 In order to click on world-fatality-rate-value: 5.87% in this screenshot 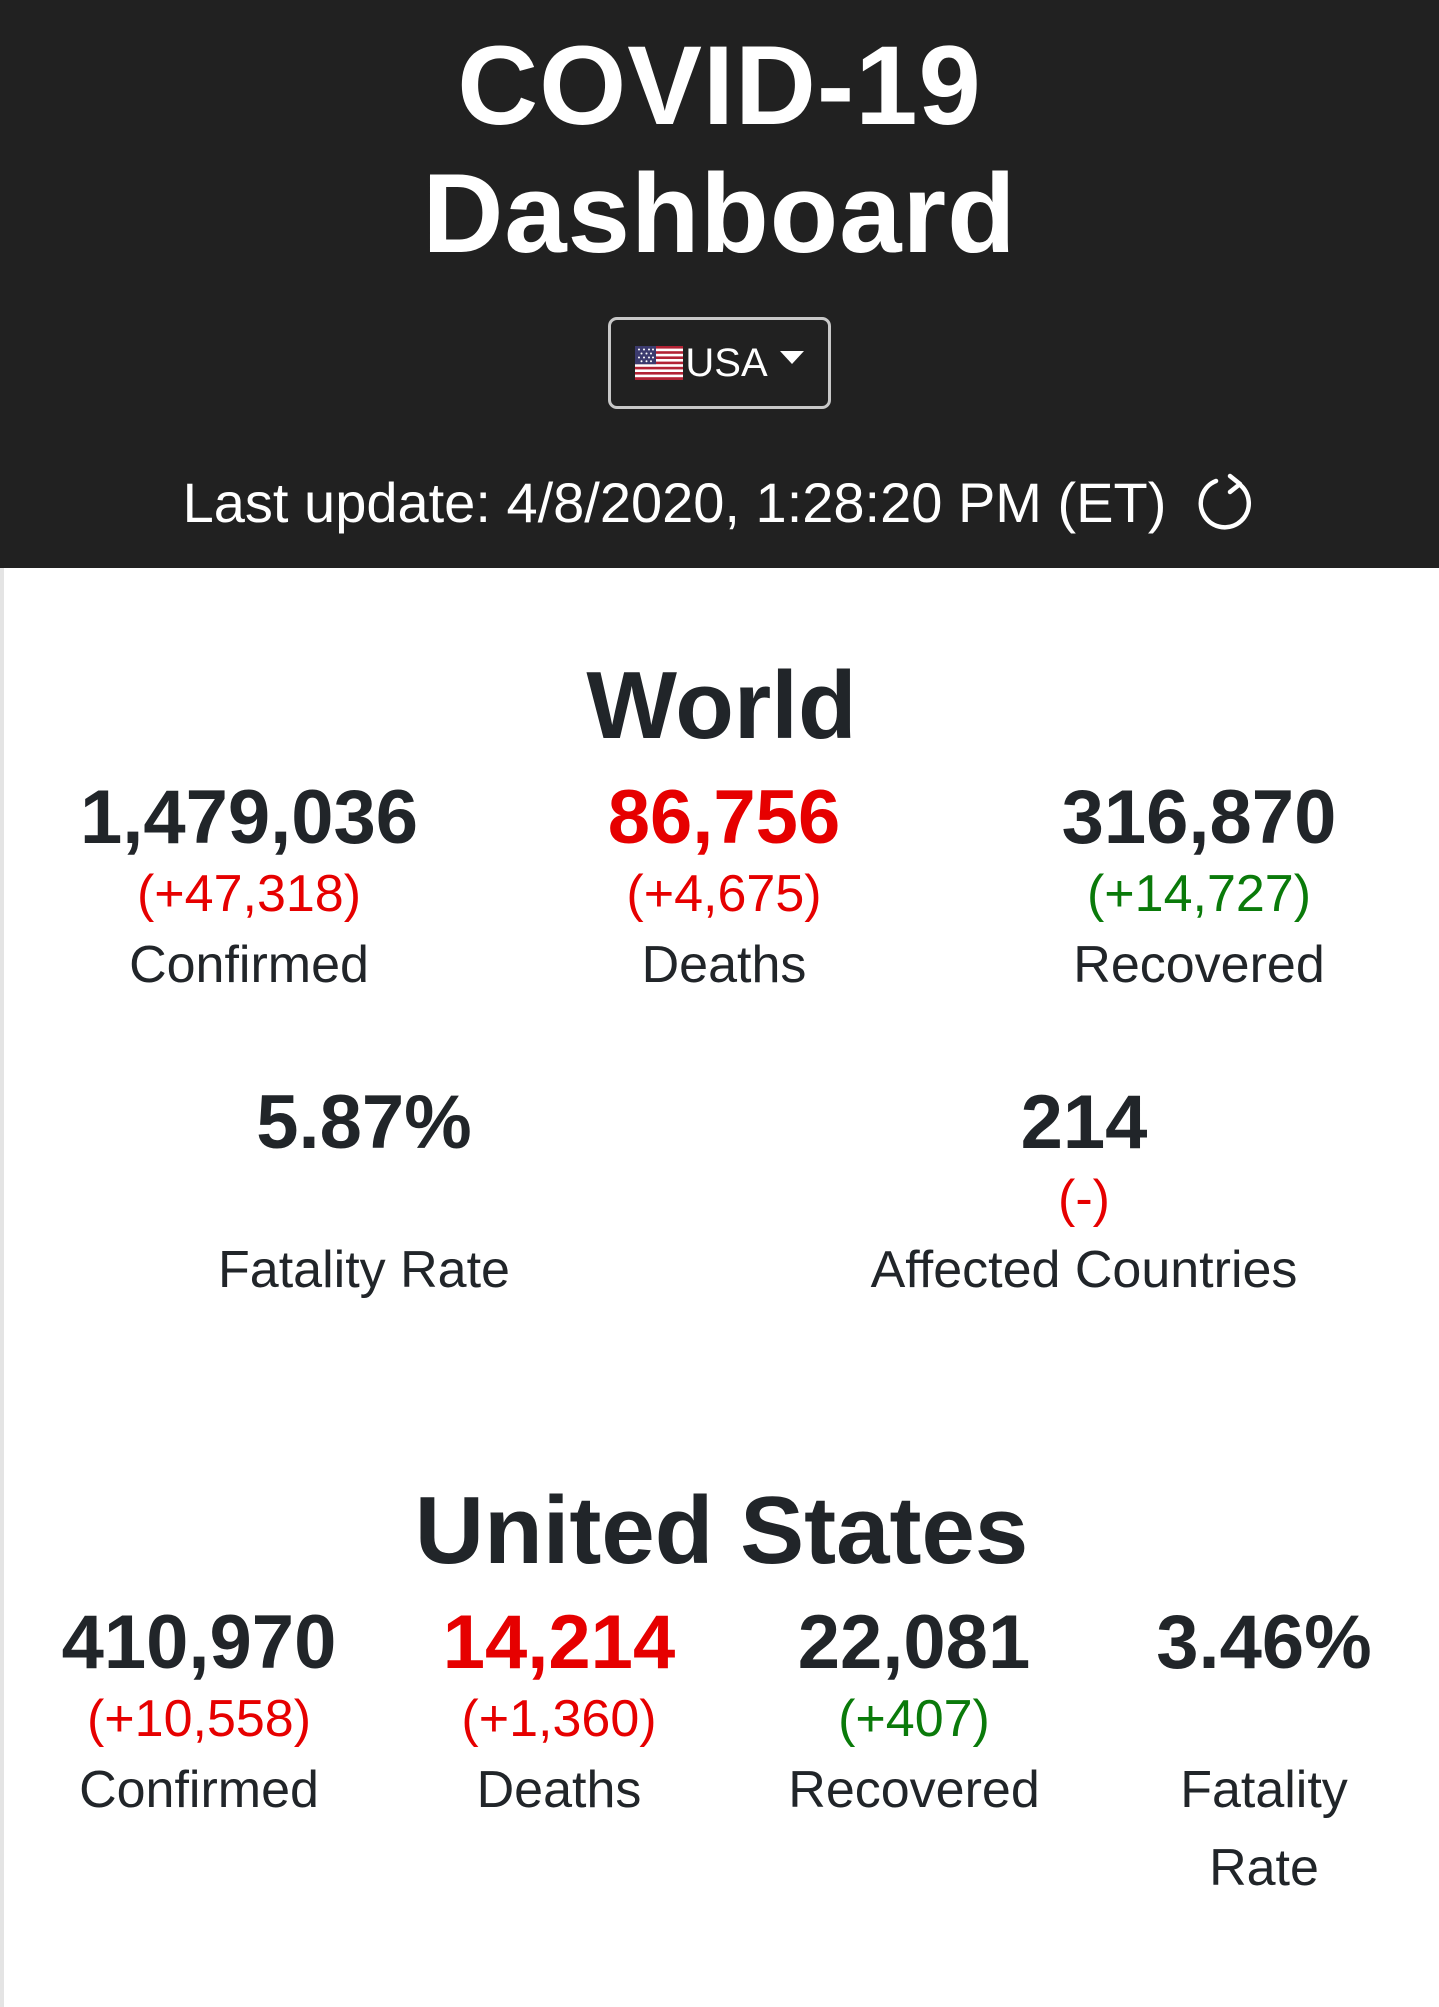, I will do `click(364, 1122)`.